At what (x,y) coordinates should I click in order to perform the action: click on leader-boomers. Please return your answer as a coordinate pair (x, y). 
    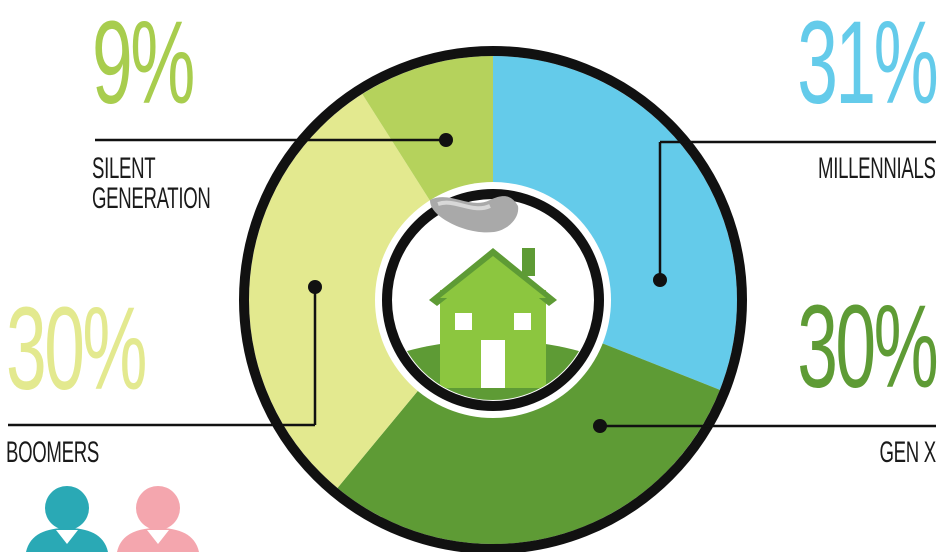
    Looking at the image, I should click on (165, 353).